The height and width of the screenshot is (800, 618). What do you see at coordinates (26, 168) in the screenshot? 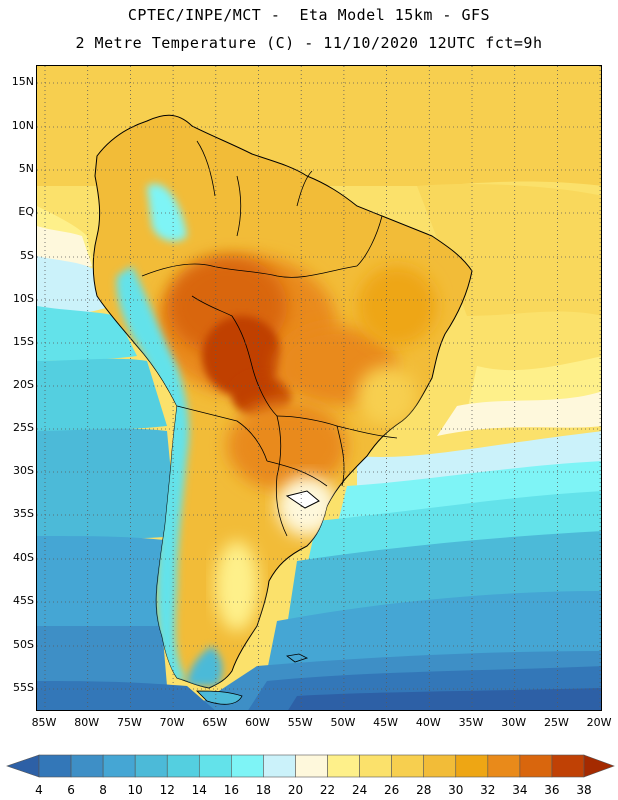
I see `lat-label-5n: 5N` at bounding box center [26, 168].